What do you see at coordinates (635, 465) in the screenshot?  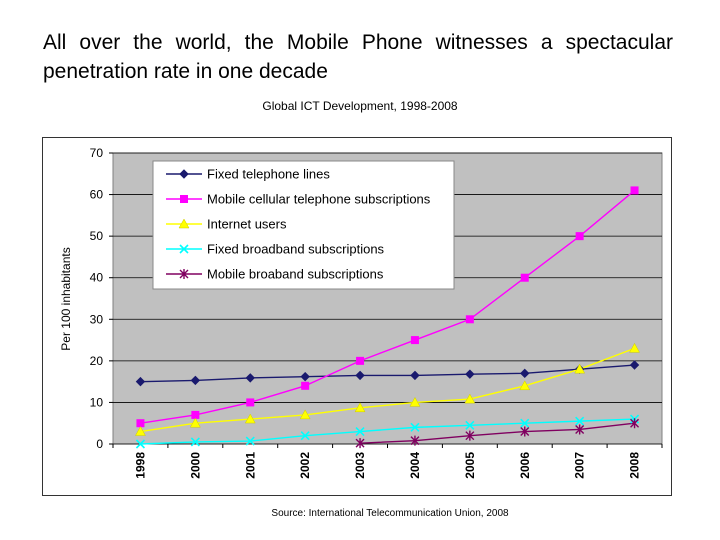 I see `x-tick-label: 2008` at bounding box center [635, 465].